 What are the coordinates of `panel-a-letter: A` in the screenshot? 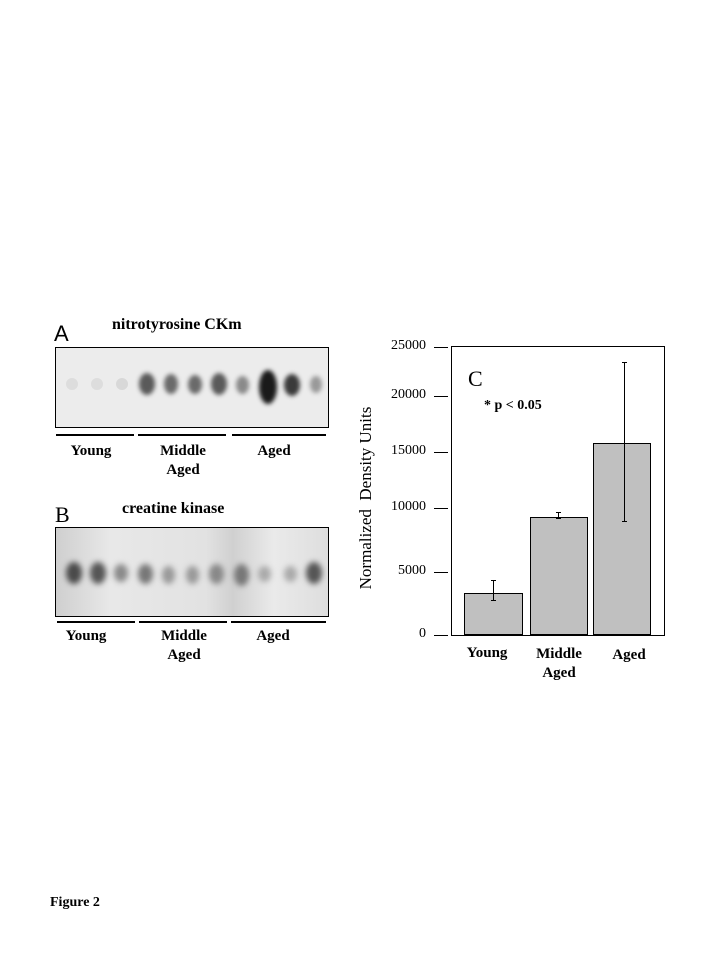 It's located at (61, 333).